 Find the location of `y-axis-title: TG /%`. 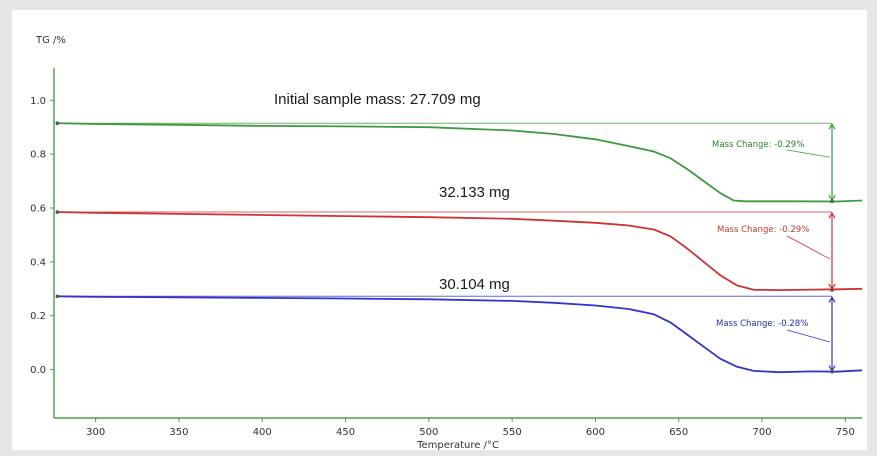

y-axis-title: TG /% is located at coordinates (50, 40).